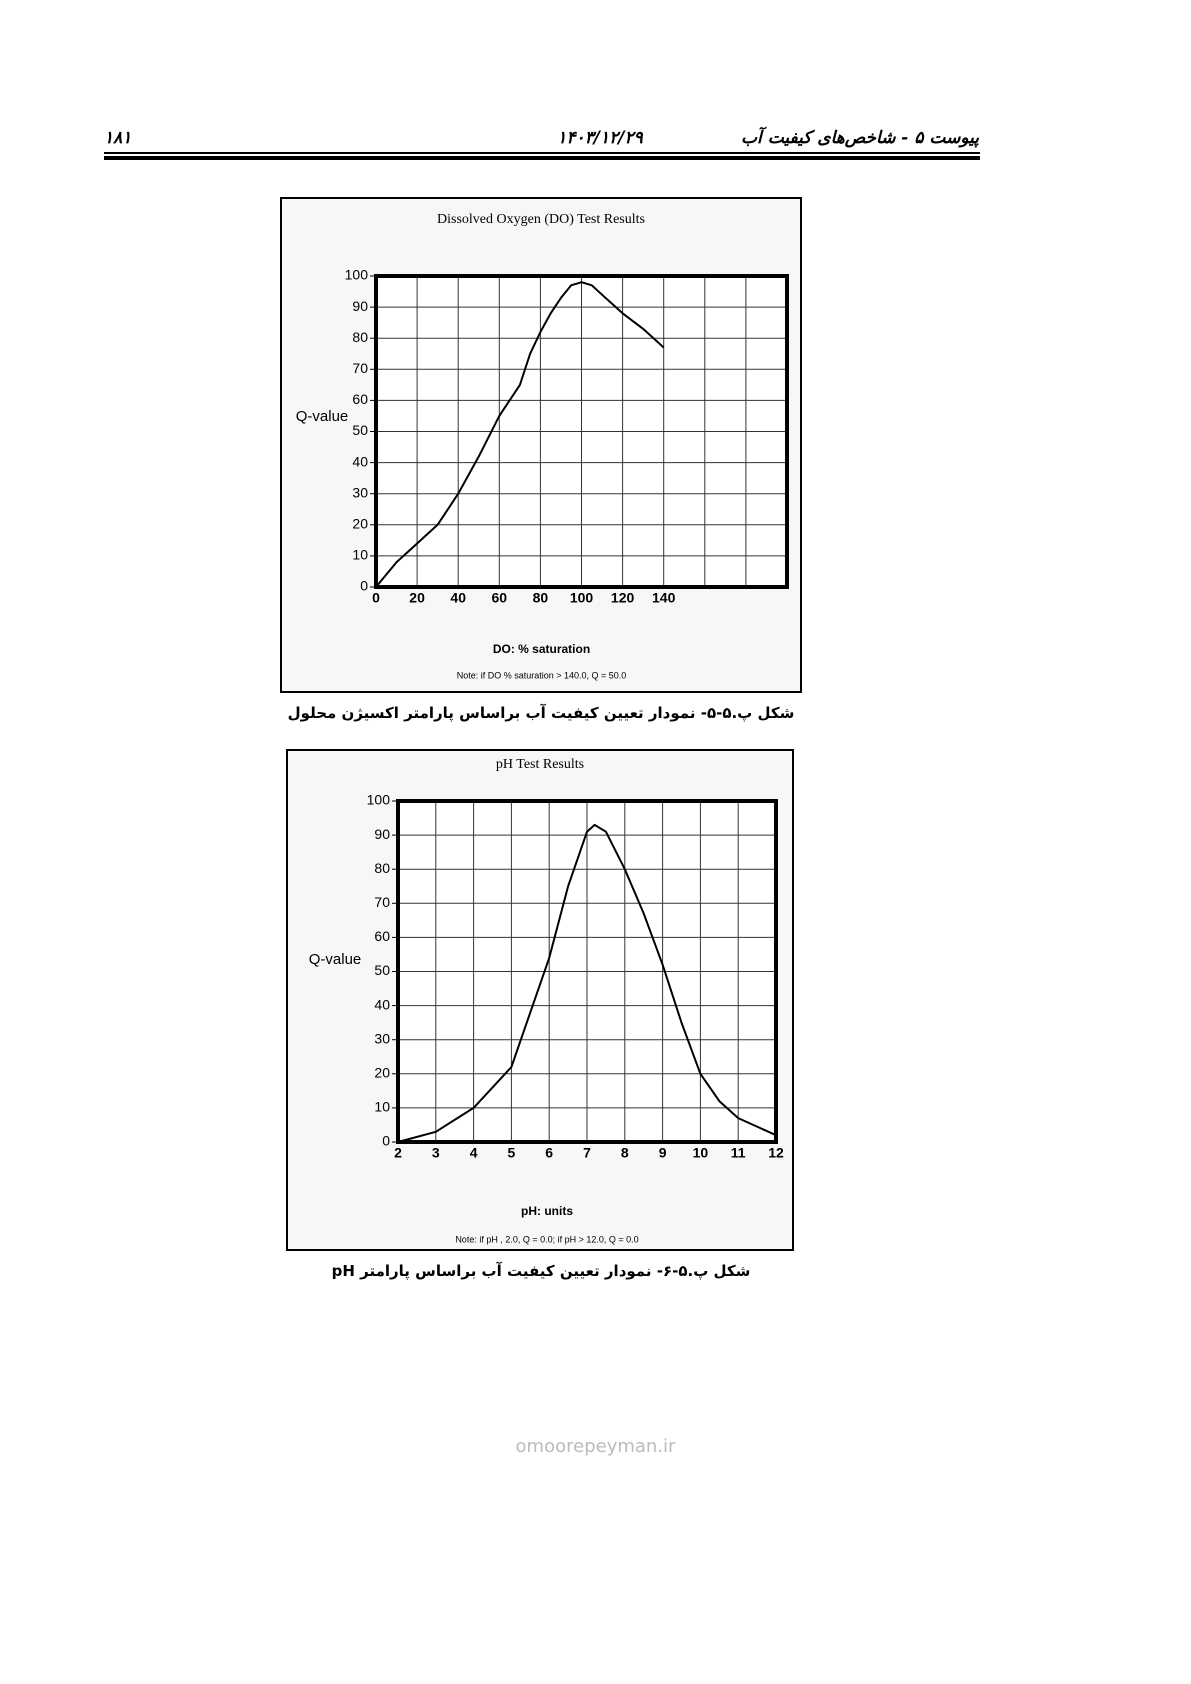  I want to click on x-tick-label: 12, so click(776, 1153).